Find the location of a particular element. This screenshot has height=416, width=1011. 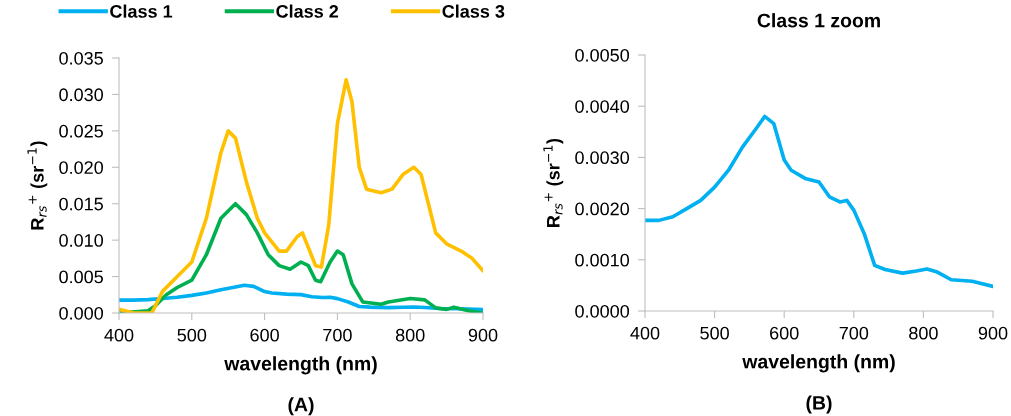

y-tick-label: 0.035 is located at coordinates (81, 58).